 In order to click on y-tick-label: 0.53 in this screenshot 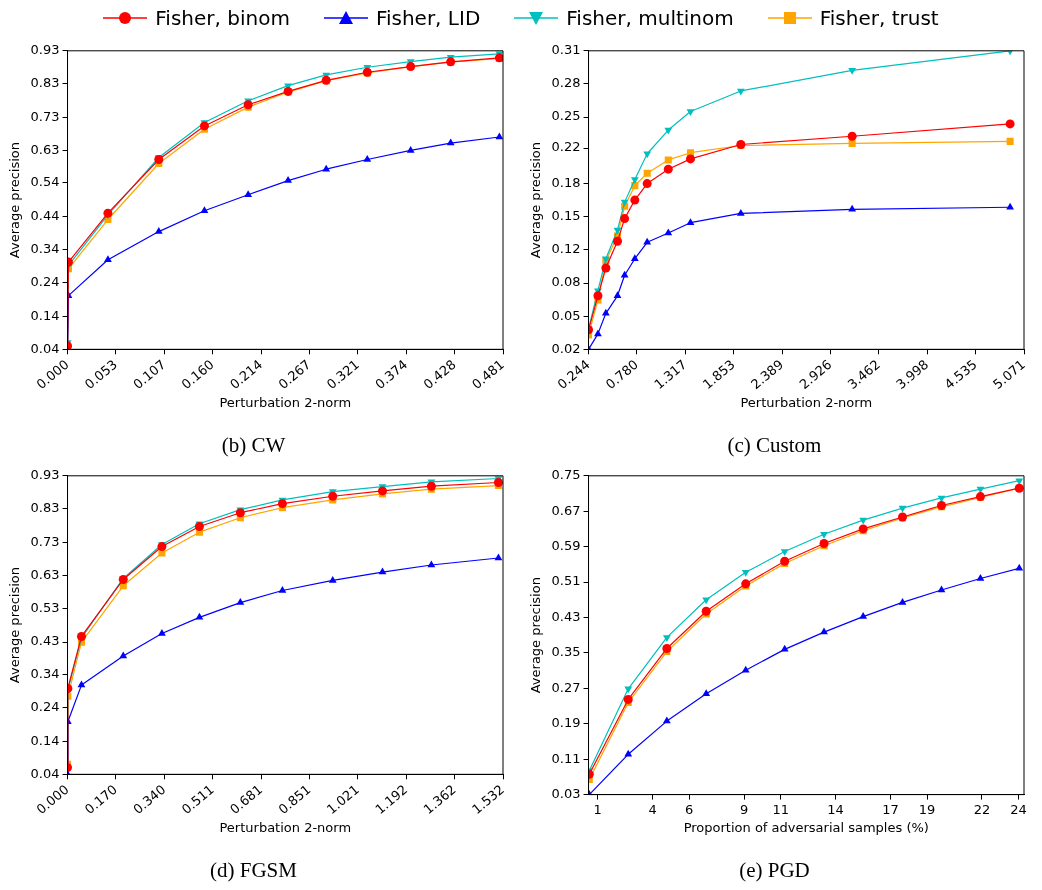, I will do `click(45, 607)`.